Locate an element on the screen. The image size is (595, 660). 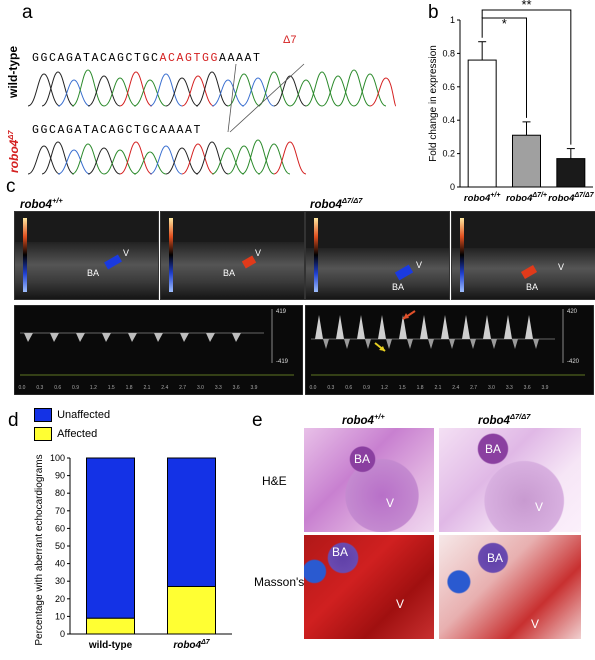
doppler-time-tick: 0.0 is located at coordinates (313, 388).